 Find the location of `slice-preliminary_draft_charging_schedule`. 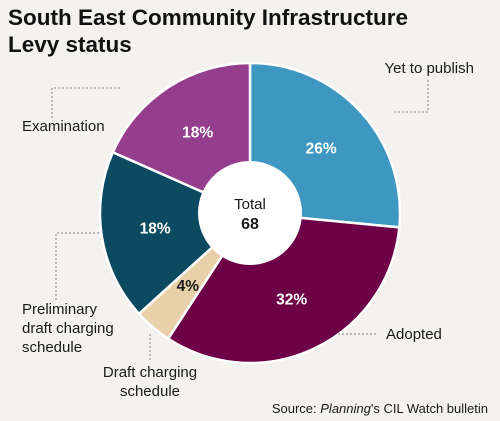

slice-preliminary_draft_charging_schedule is located at coordinates (175, 233).